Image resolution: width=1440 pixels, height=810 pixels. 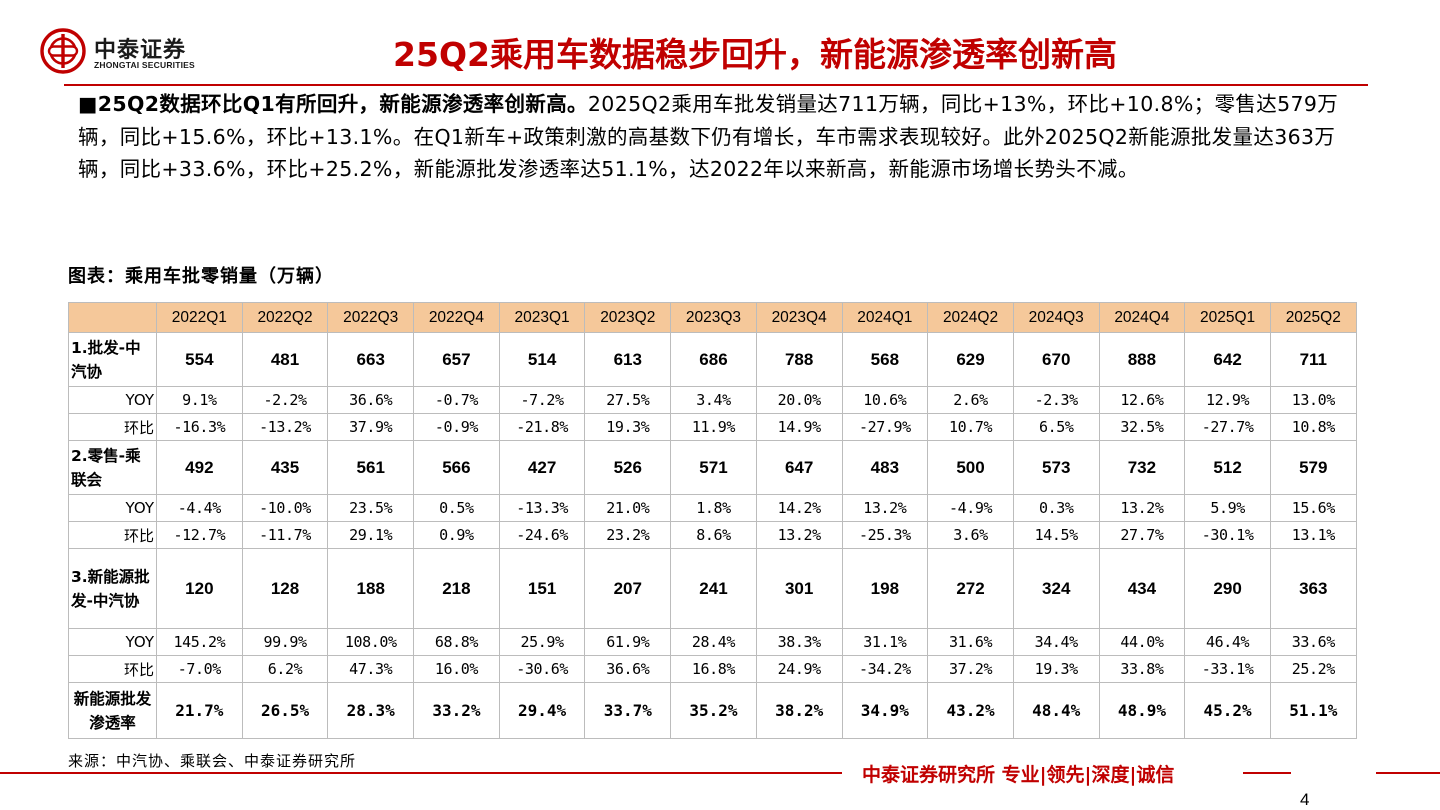 What do you see at coordinates (799, 467) in the screenshot?
I see `table-cell: 647` at bounding box center [799, 467].